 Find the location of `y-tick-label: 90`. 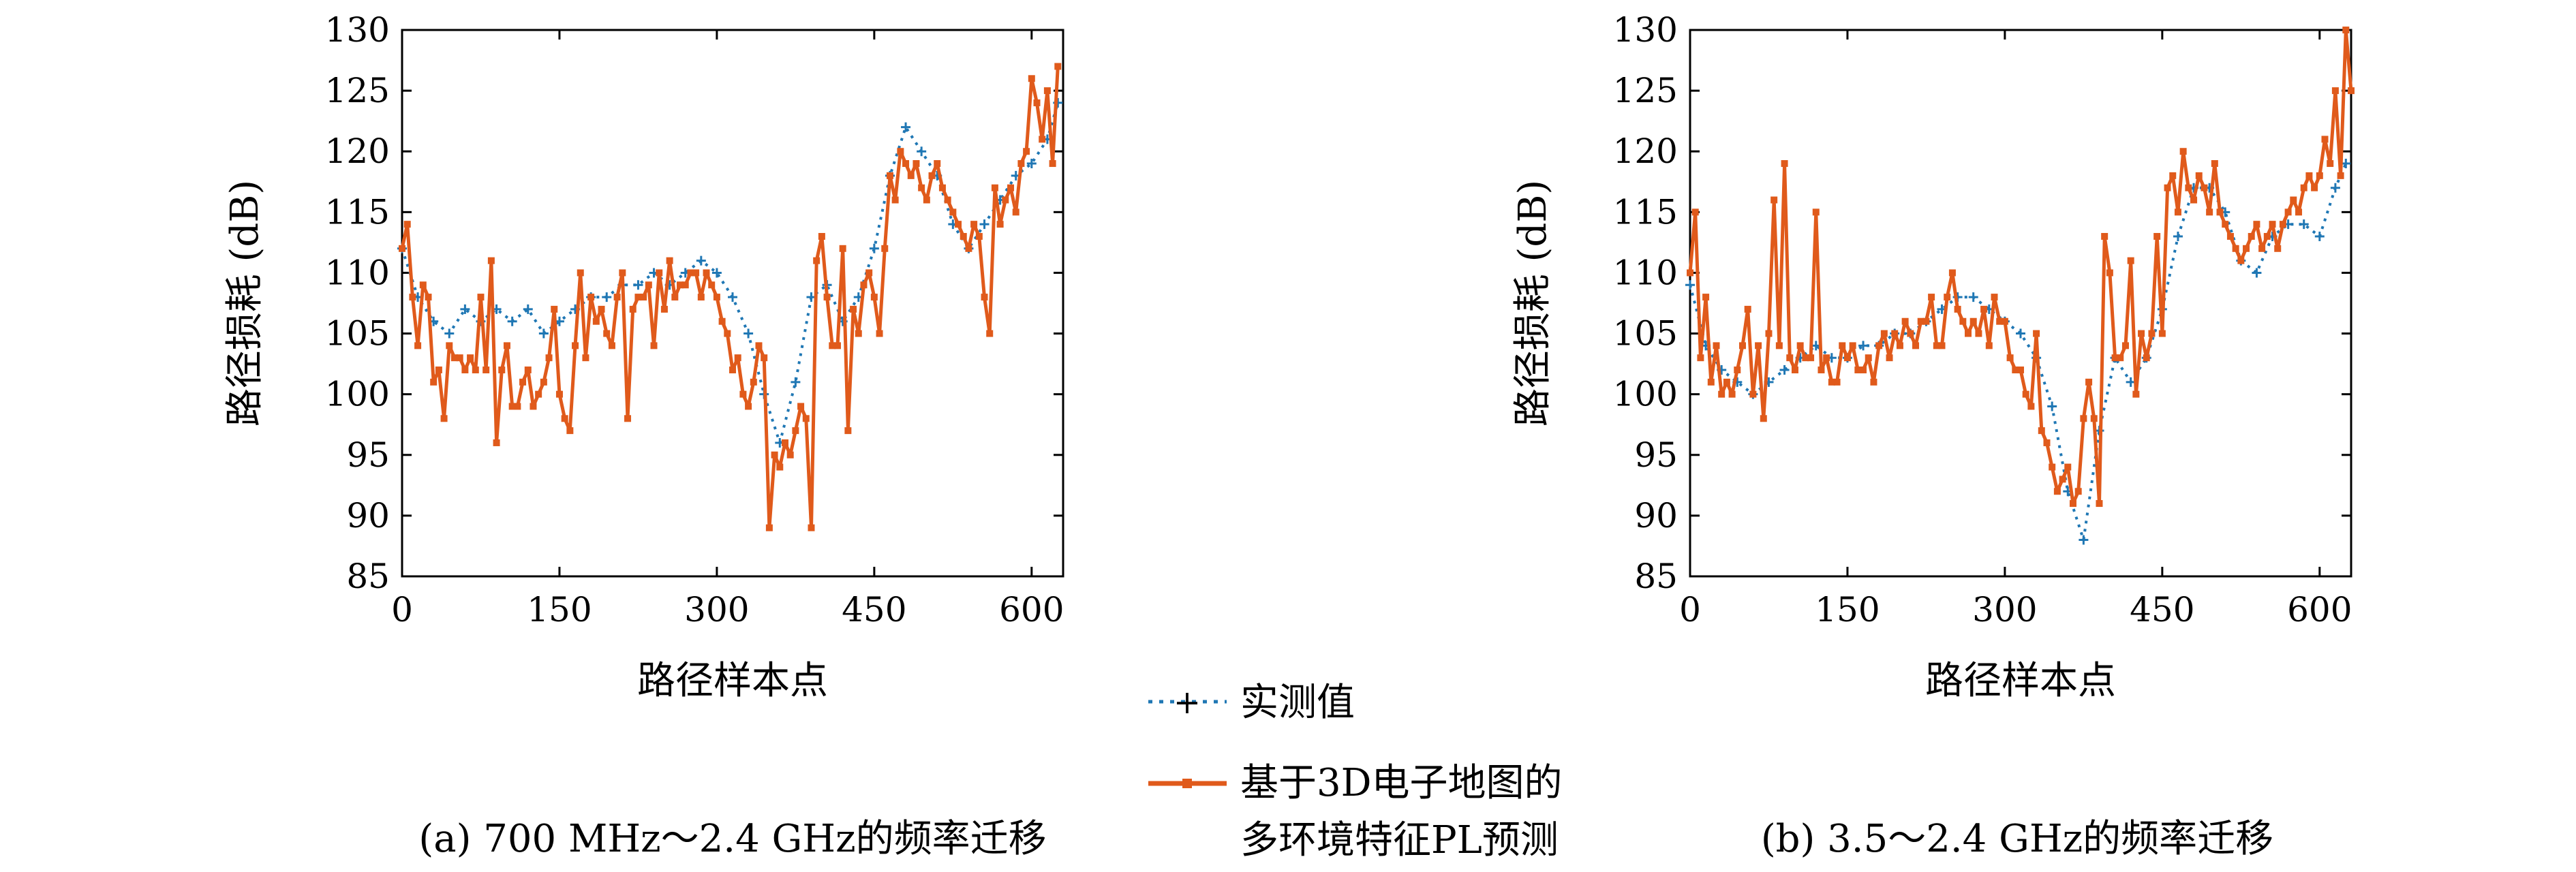

y-tick-label: 90 is located at coordinates (1656, 516).